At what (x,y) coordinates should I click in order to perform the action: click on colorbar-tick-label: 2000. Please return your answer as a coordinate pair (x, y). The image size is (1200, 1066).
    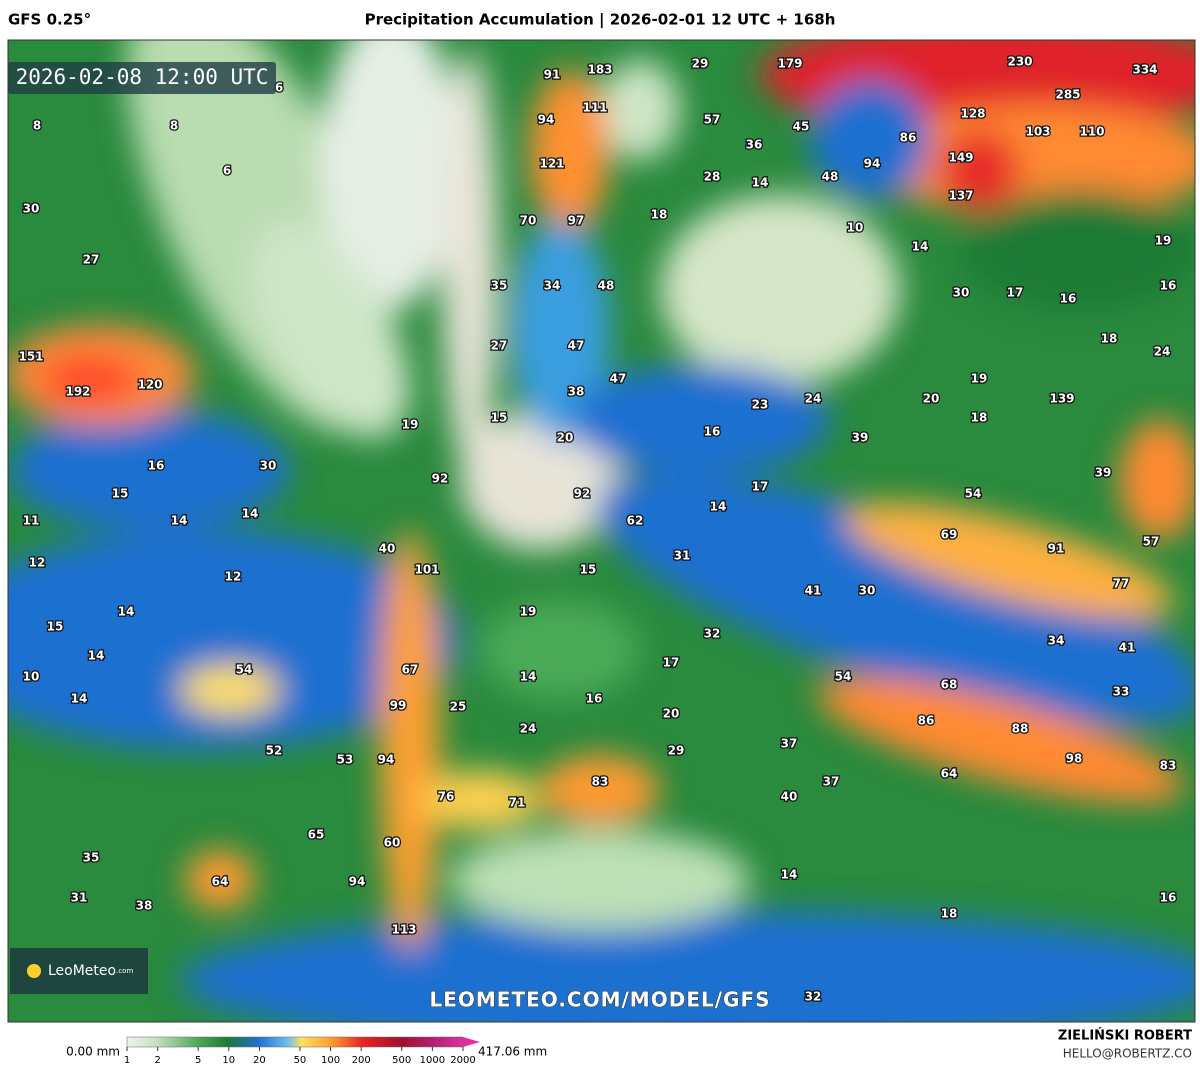
    Looking at the image, I should click on (462, 1060).